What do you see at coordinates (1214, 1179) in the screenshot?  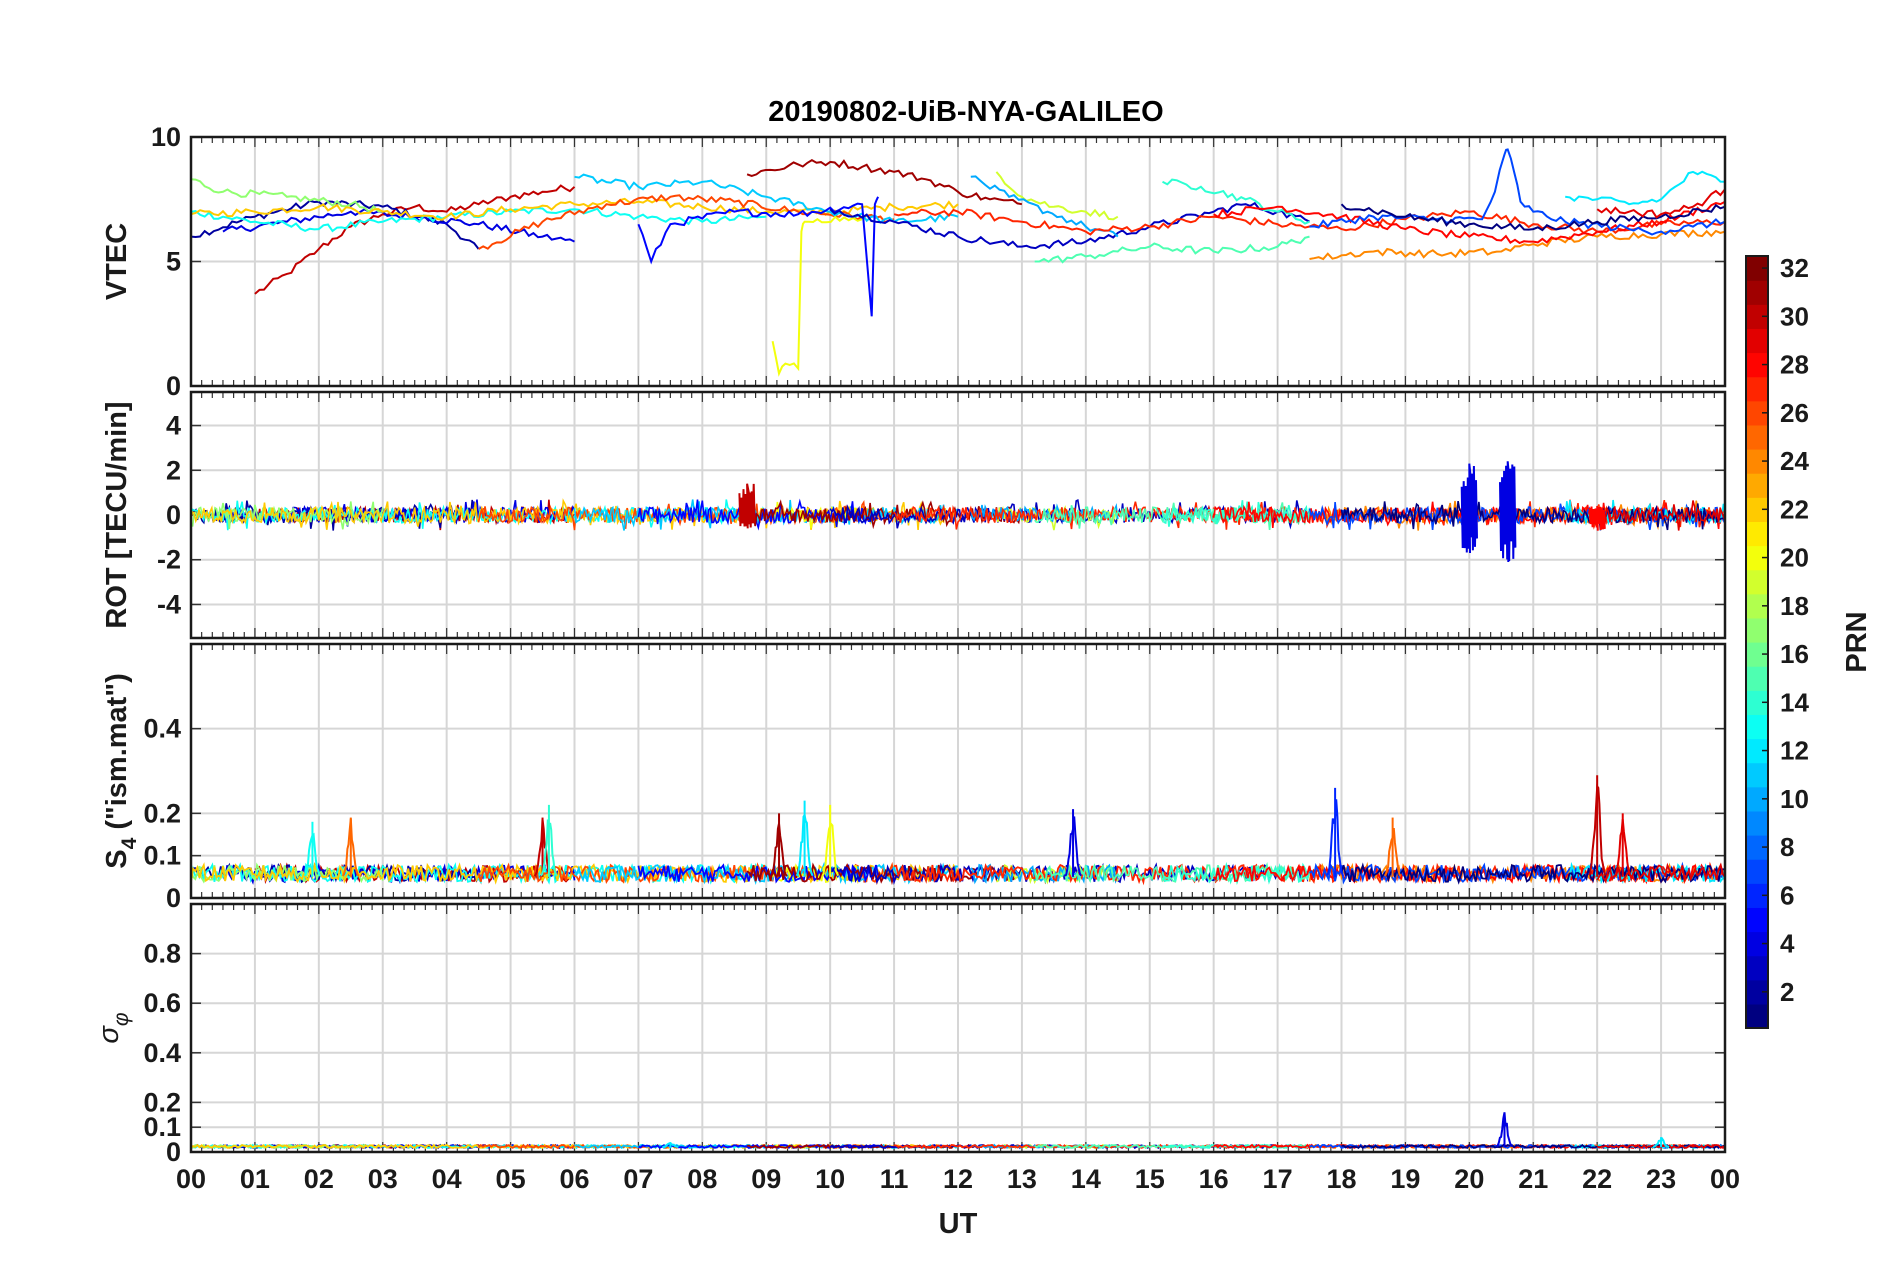 I see `x-tick-label: 16` at bounding box center [1214, 1179].